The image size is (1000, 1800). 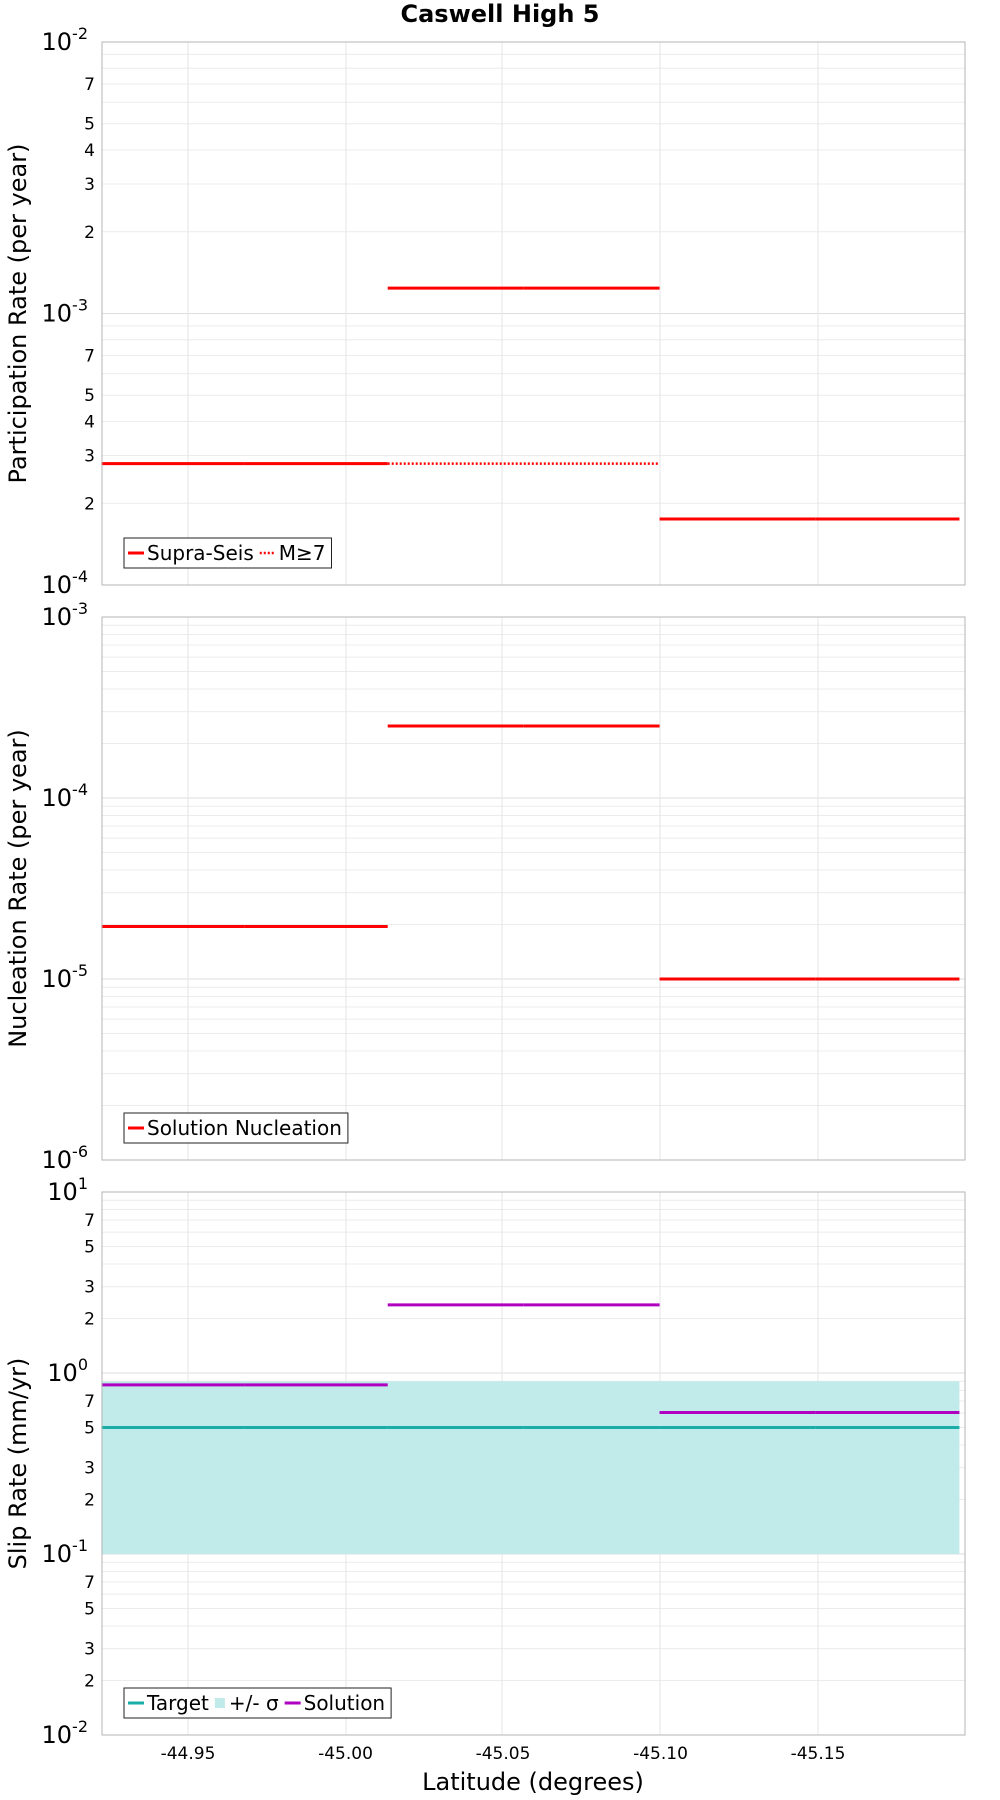 What do you see at coordinates (345, 1754) in the screenshot?
I see `x-tick-label: -45.00` at bounding box center [345, 1754].